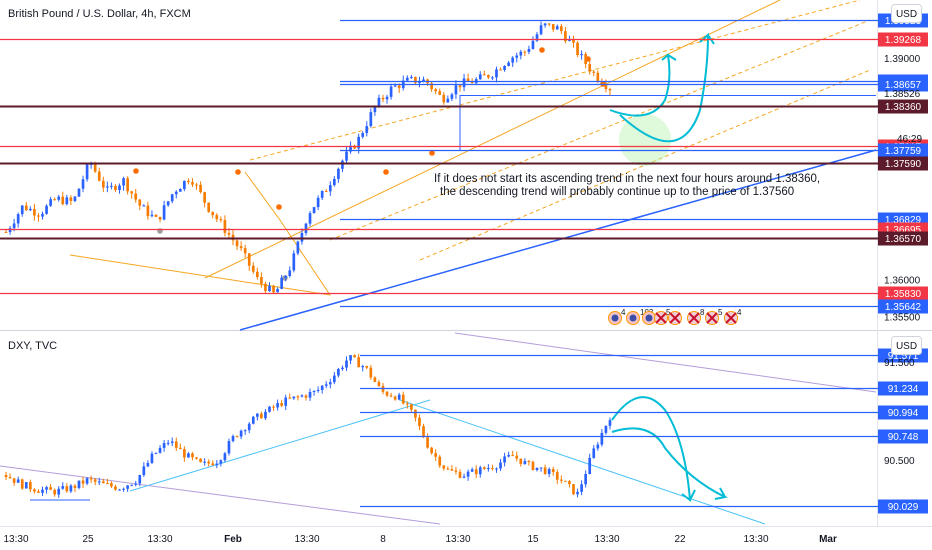 This screenshot has height=550, width=932. Describe the element at coordinates (634, 306) in the screenshot. I see `price-level: 1.35642` at that location.